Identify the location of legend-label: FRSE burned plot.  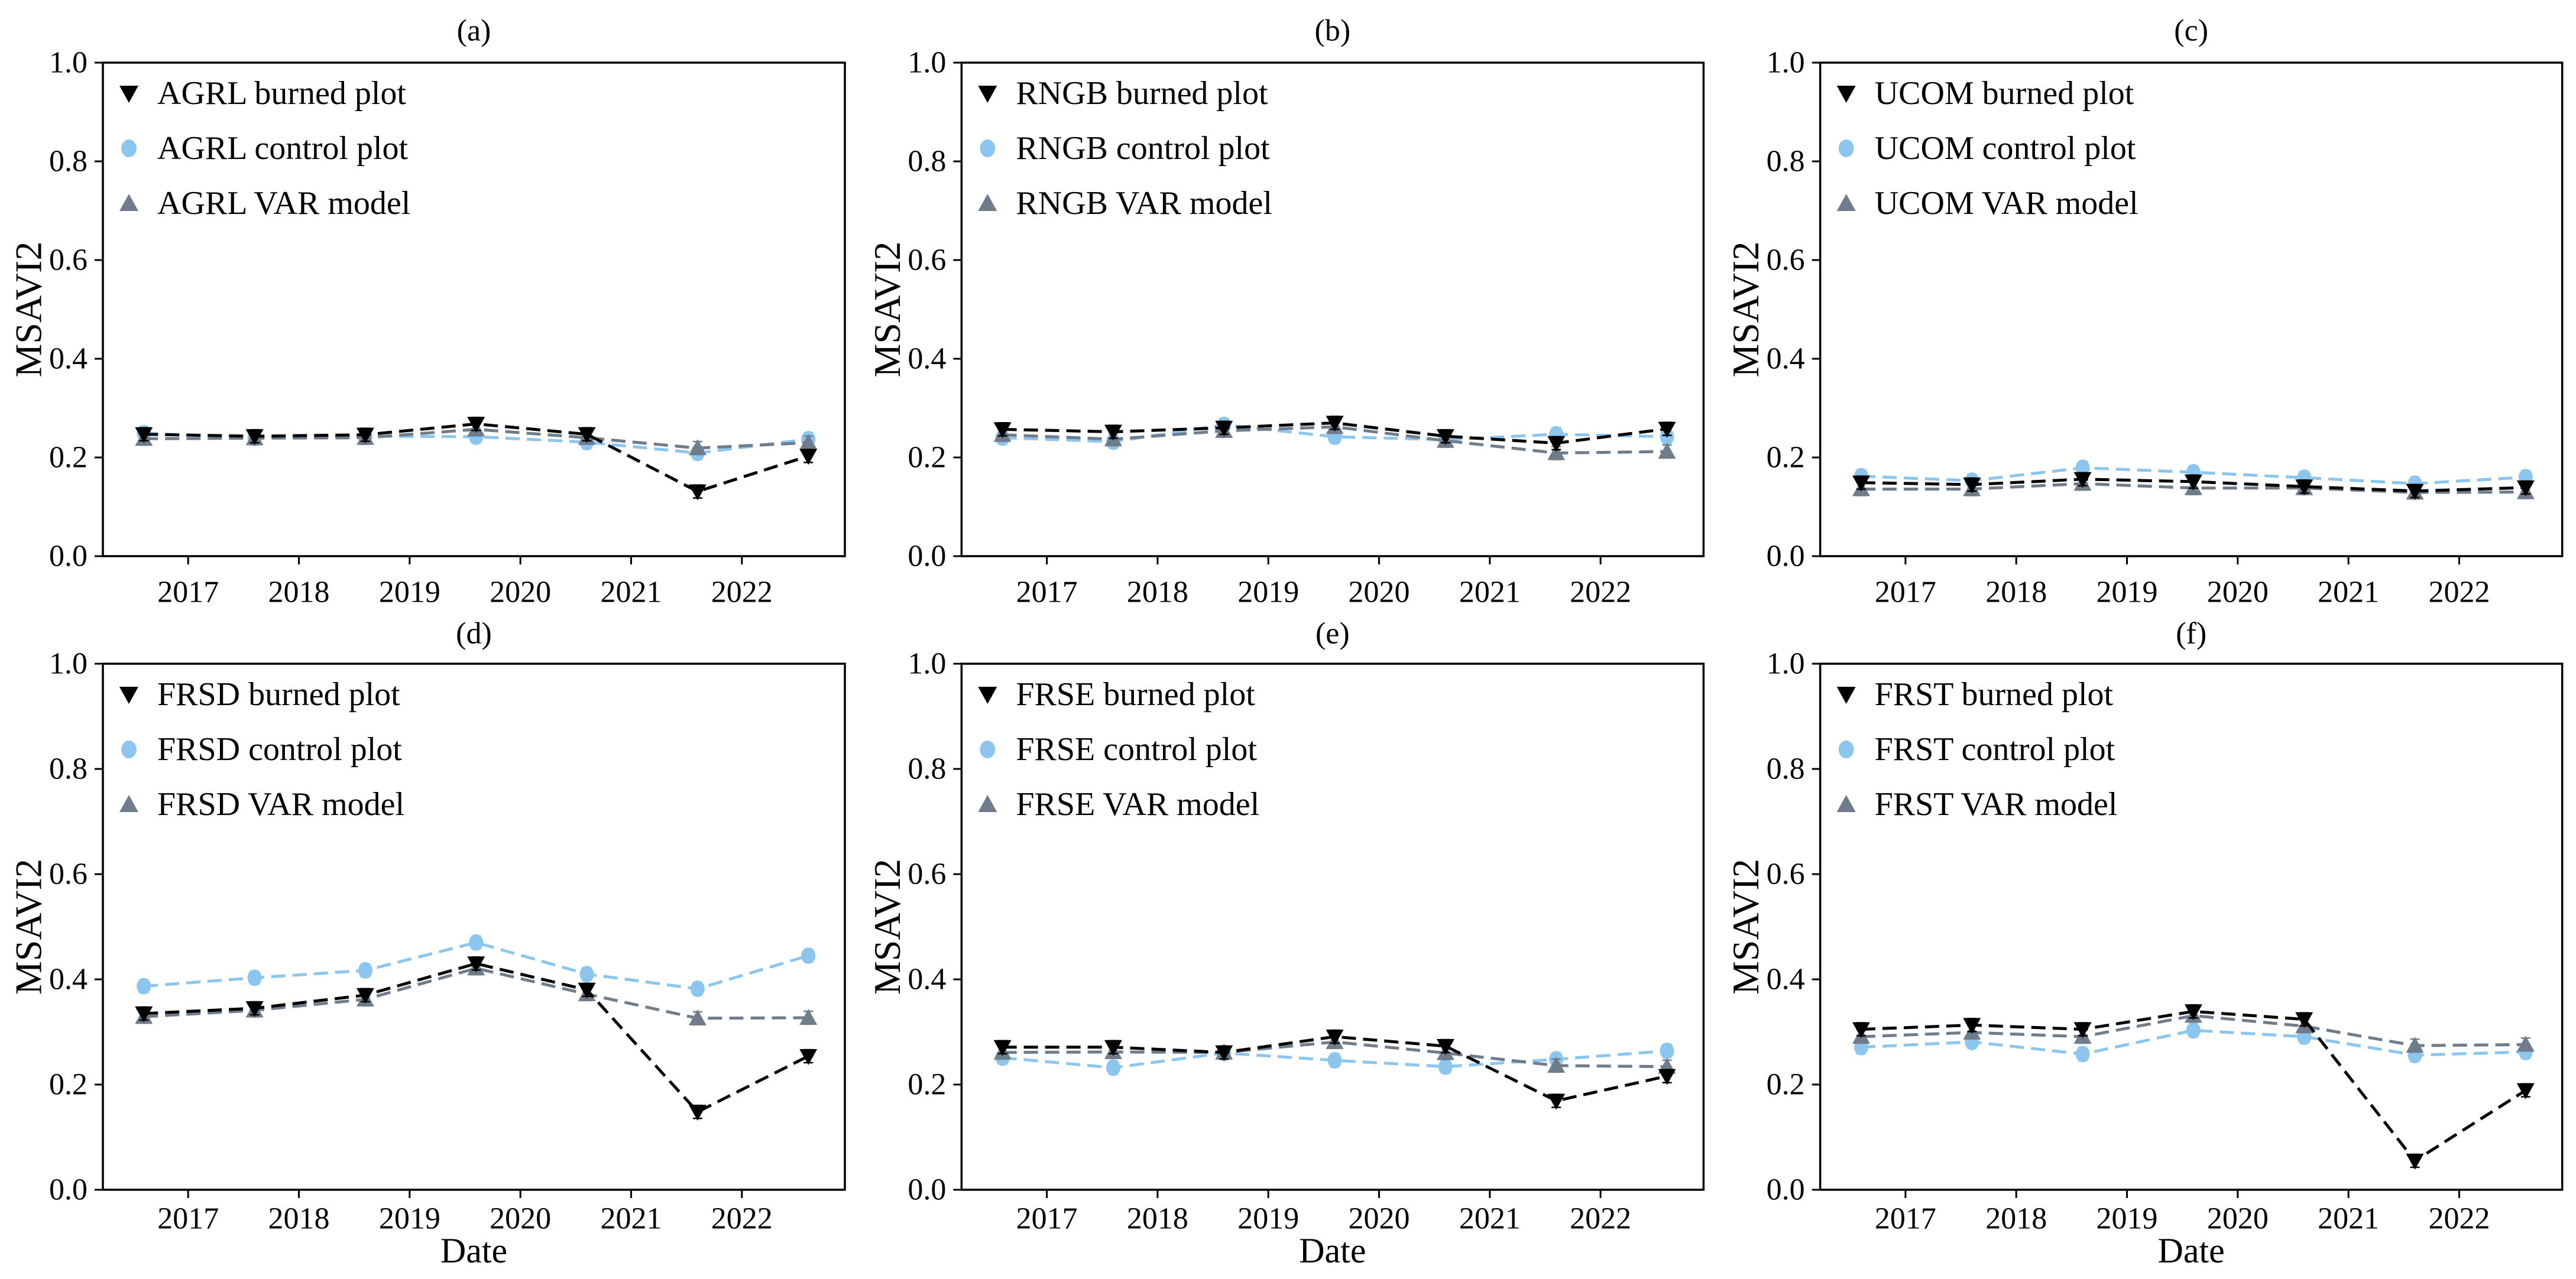
(1135, 694).